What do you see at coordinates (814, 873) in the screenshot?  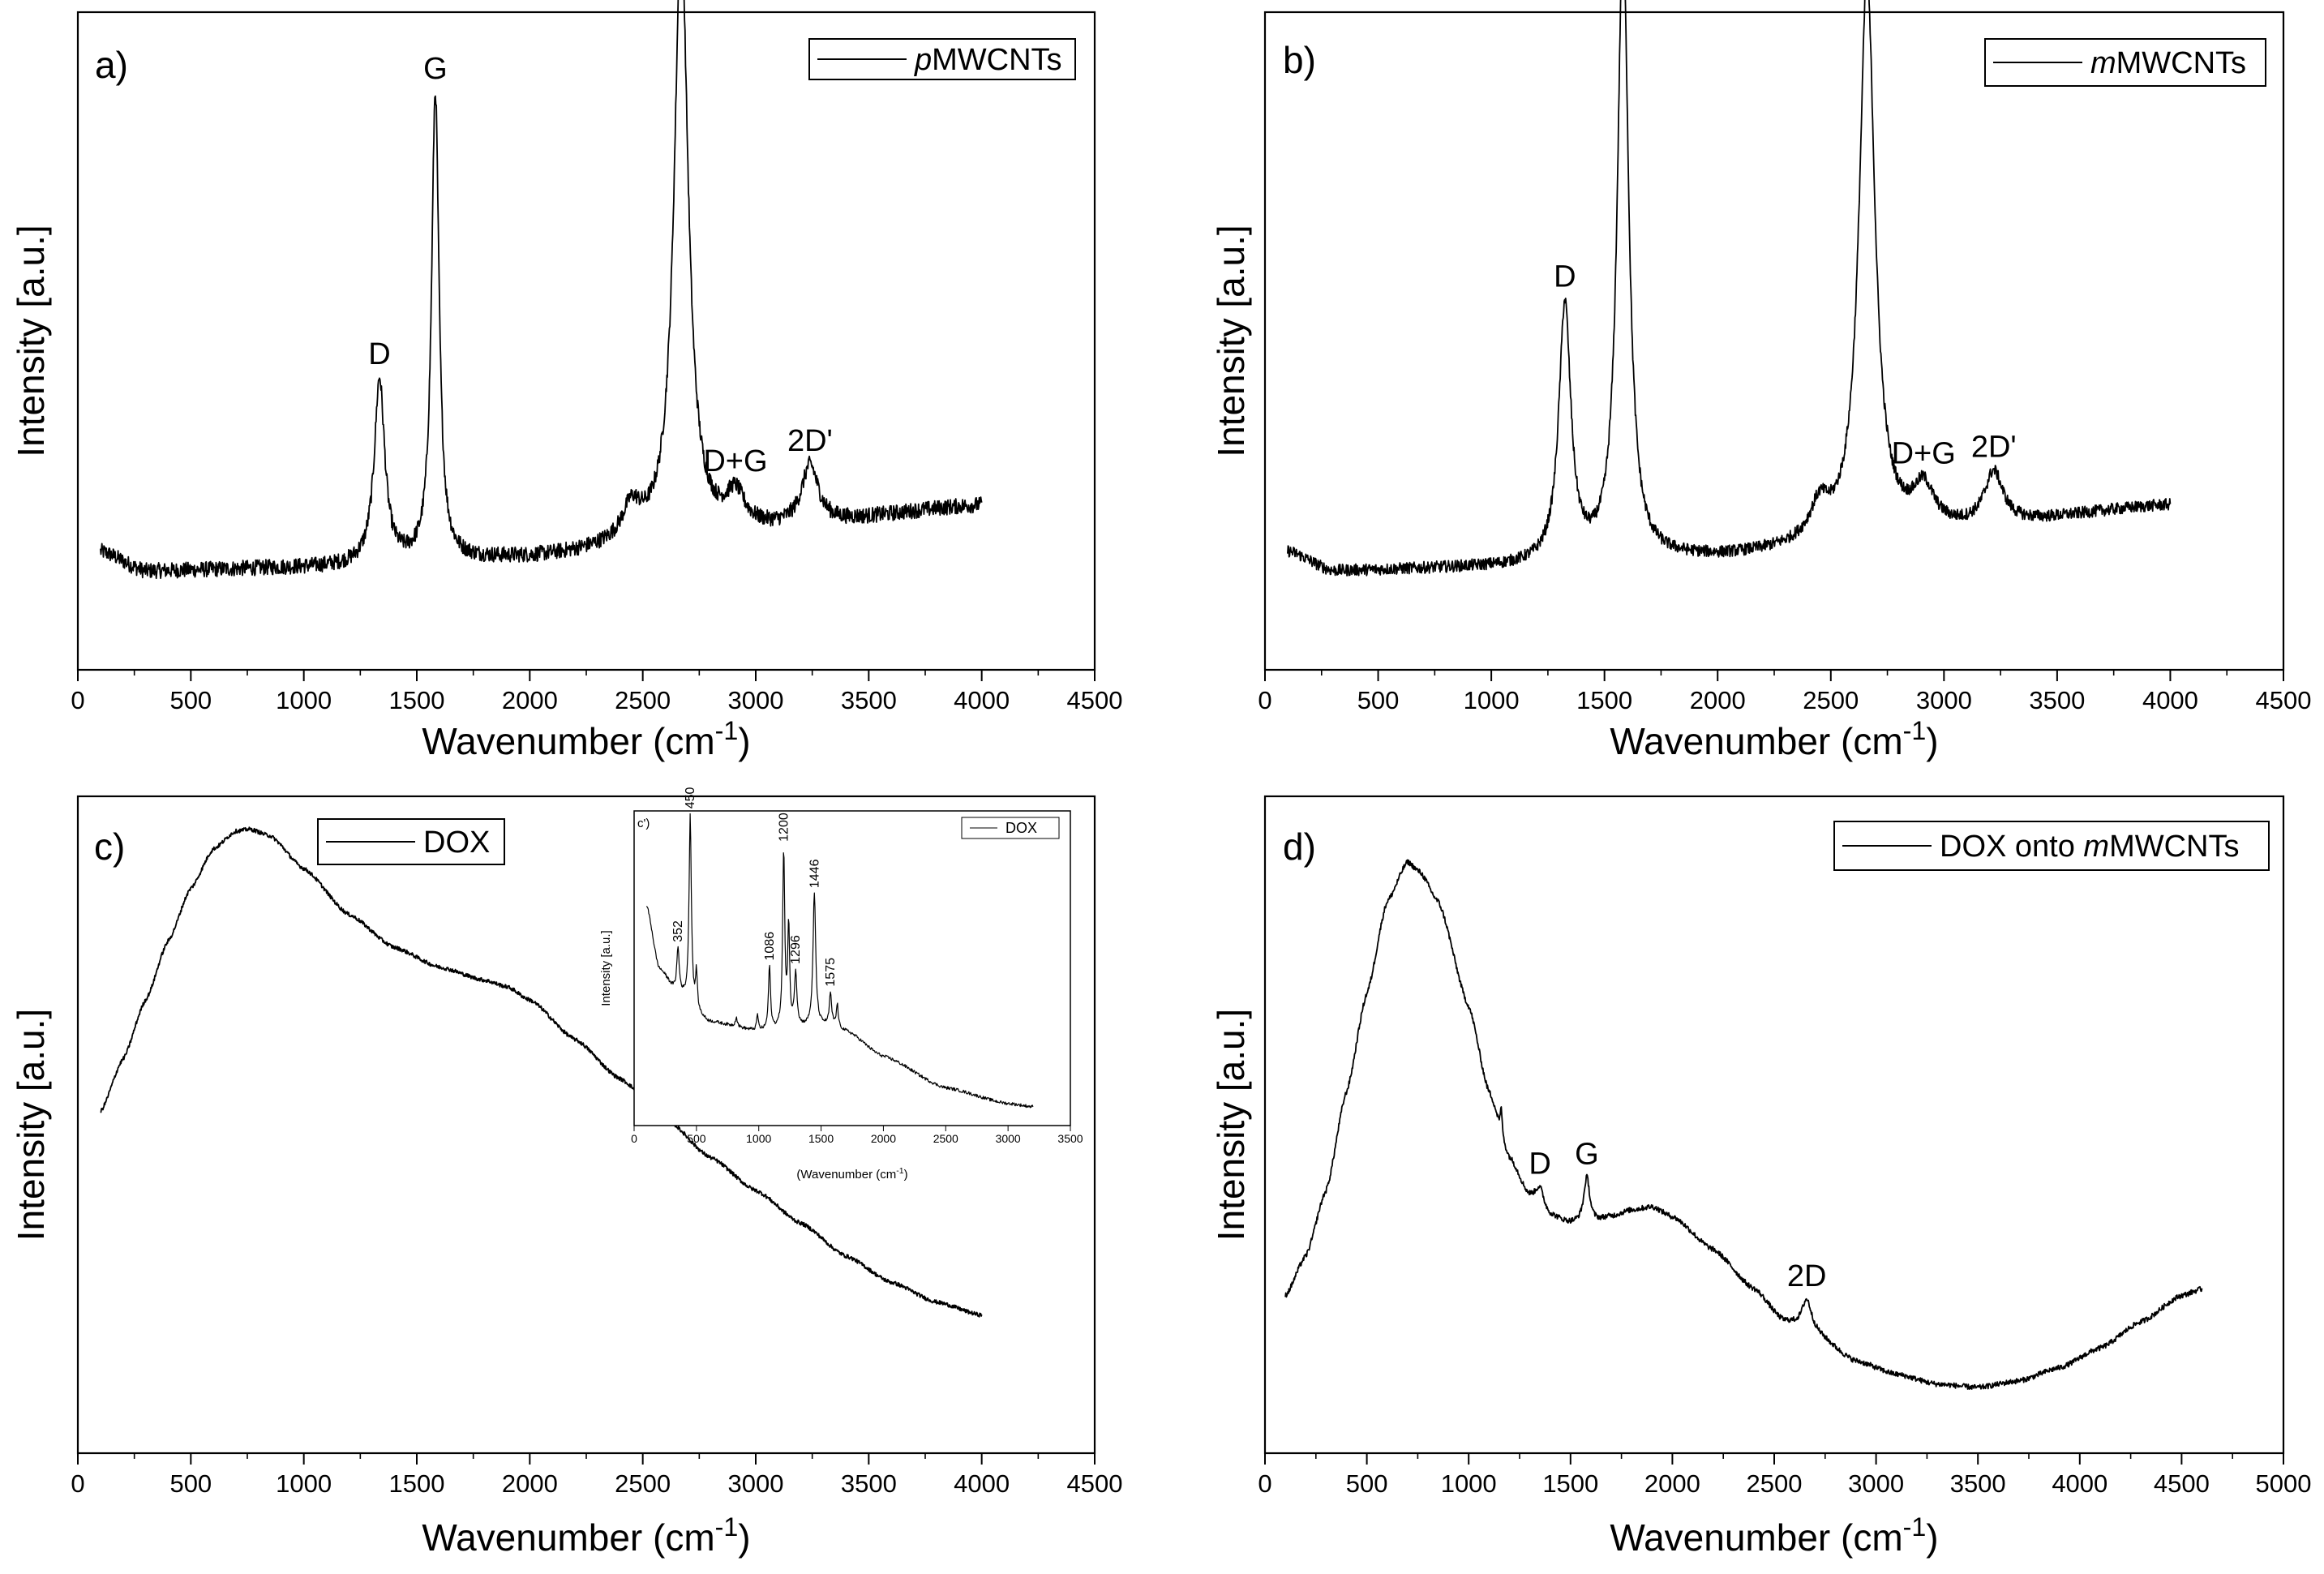 I see `peak-label: 1446` at bounding box center [814, 873].